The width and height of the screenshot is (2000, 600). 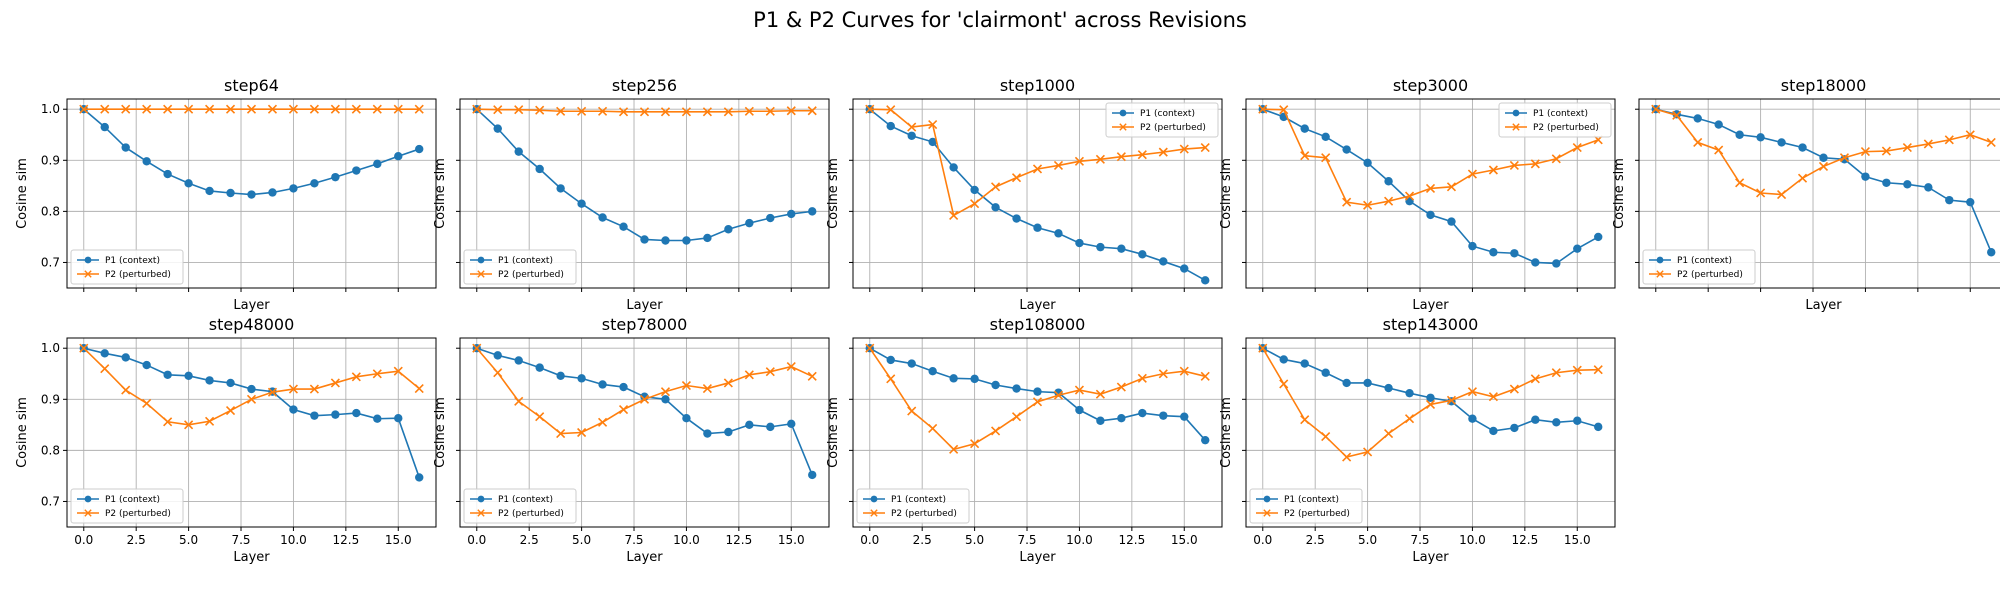 What do you see at coordinates (50, 450) in the screenshot?
I see `y-tick-label: 0.8` at bounding box center [50, 450].